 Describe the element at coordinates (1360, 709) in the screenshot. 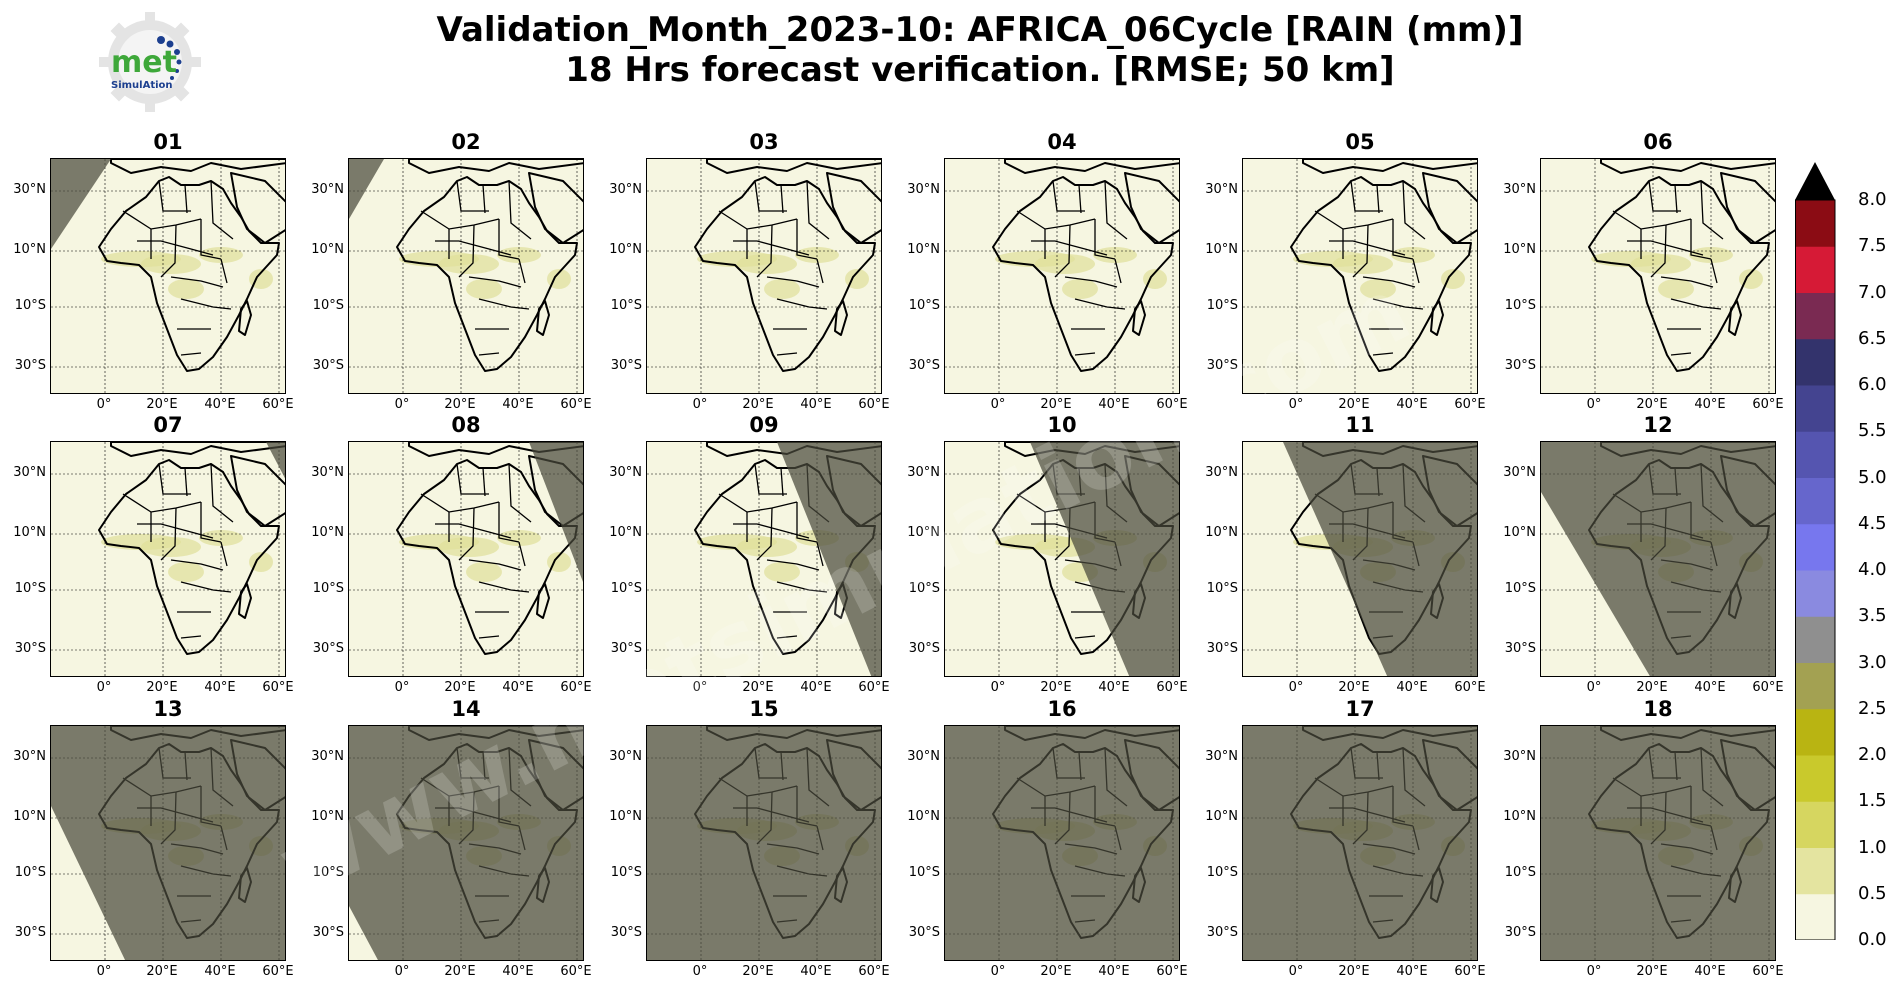

I see `panel-title: 17` at that location.